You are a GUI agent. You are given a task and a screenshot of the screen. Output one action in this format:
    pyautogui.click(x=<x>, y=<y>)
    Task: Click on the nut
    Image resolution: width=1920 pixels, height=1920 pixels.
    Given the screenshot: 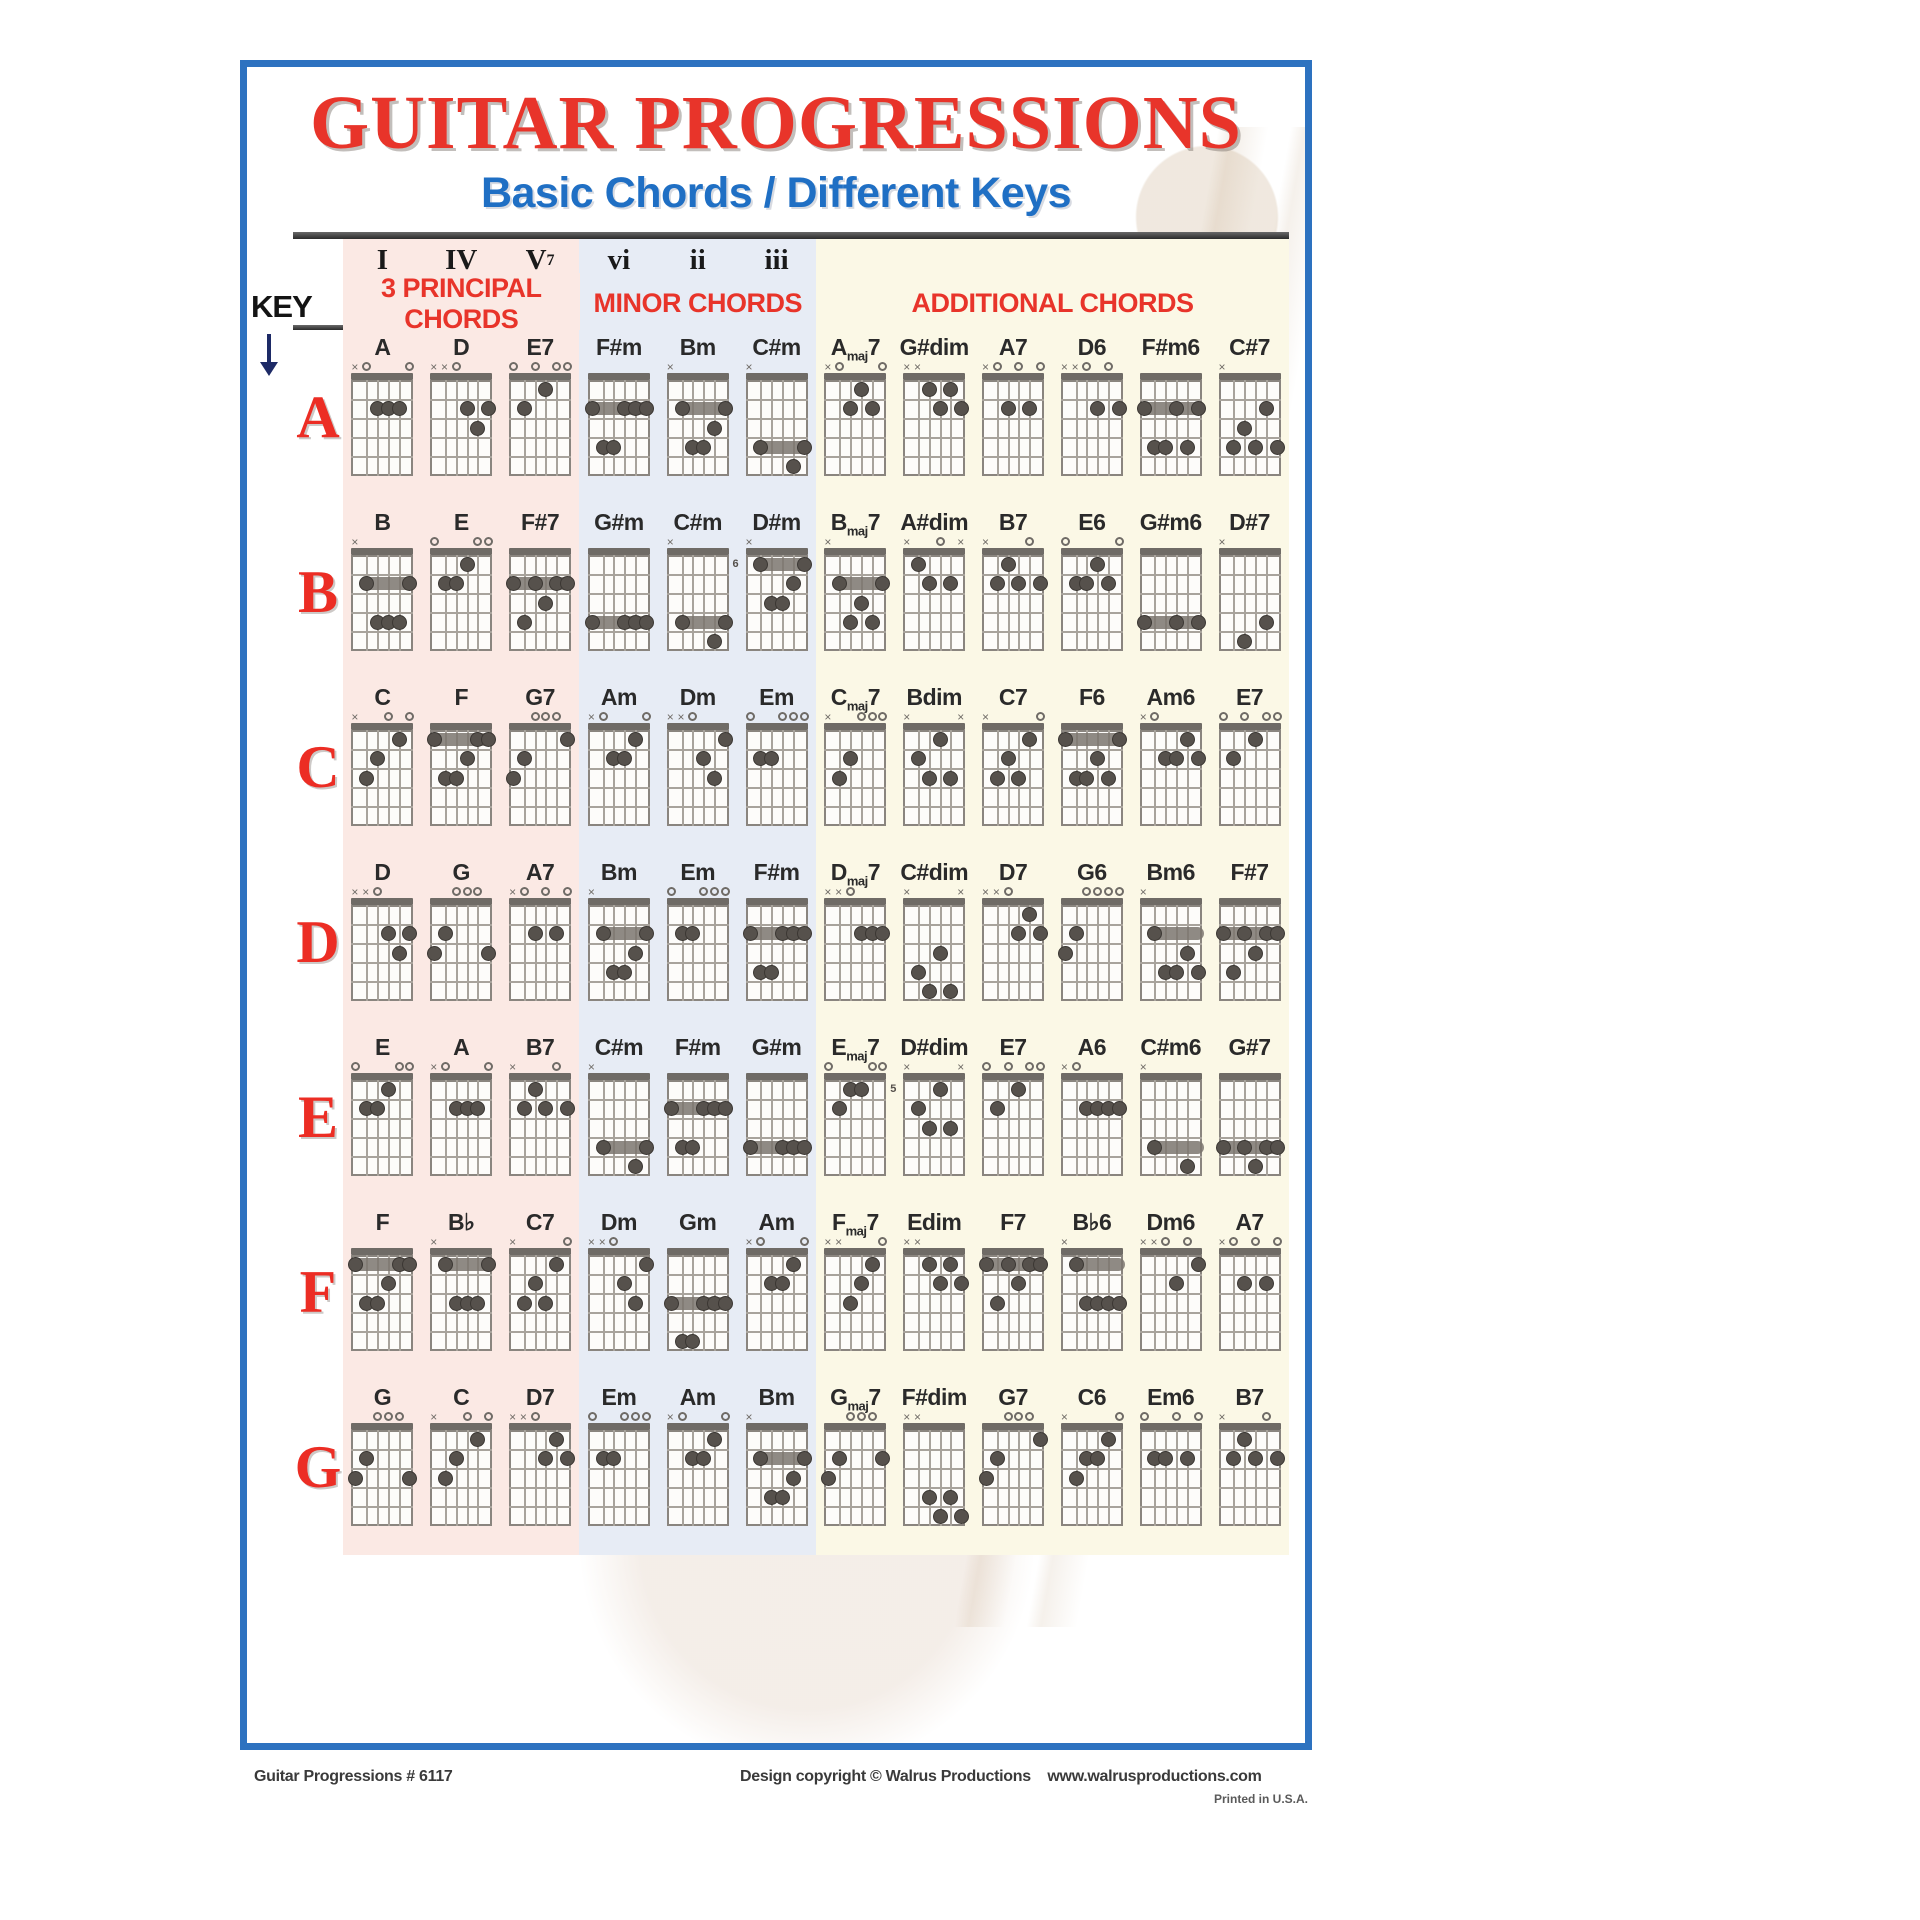 What is the action you would take?
    pyautogui.click(x=1013, y=1251)
    